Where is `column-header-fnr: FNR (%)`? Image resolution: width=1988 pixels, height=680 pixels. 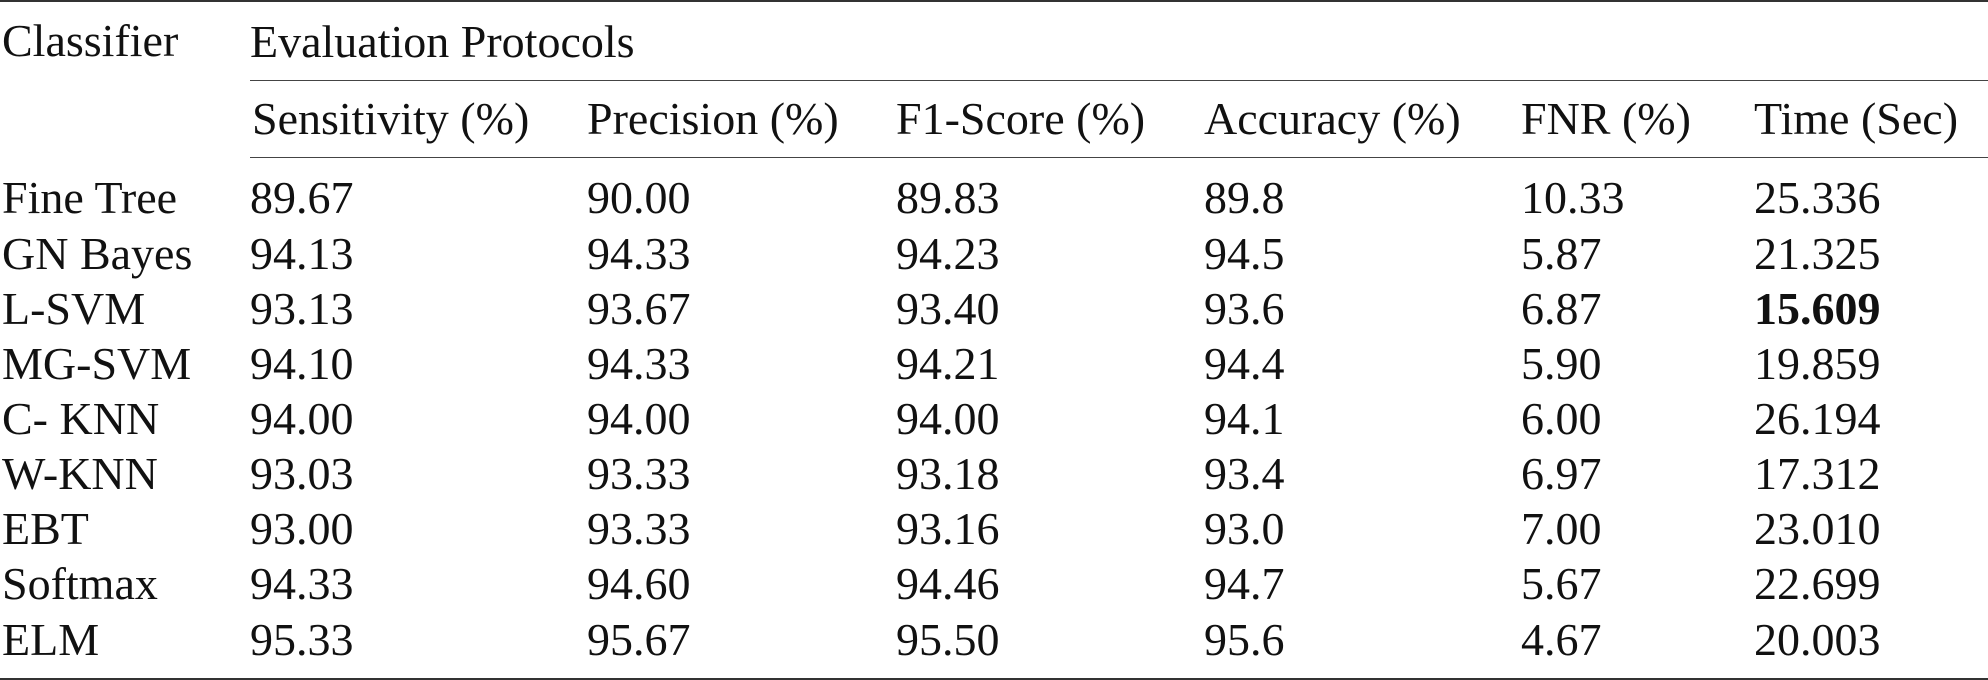
column-header-fnr: FNR (%) is located at coordinates (1637, 119).